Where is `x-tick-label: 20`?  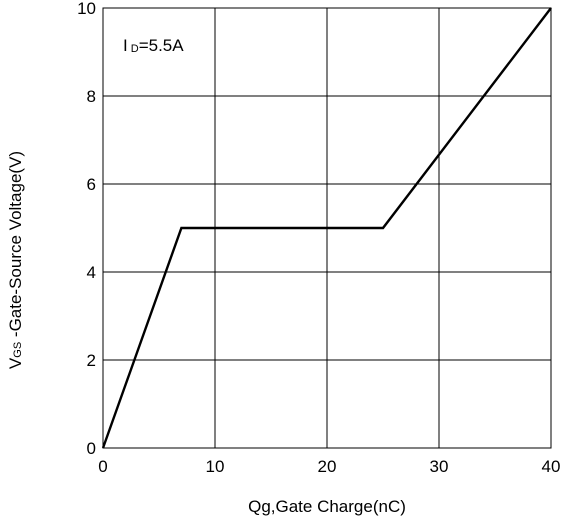
x-tick-label: 20 is located at coordinates (327, 466).